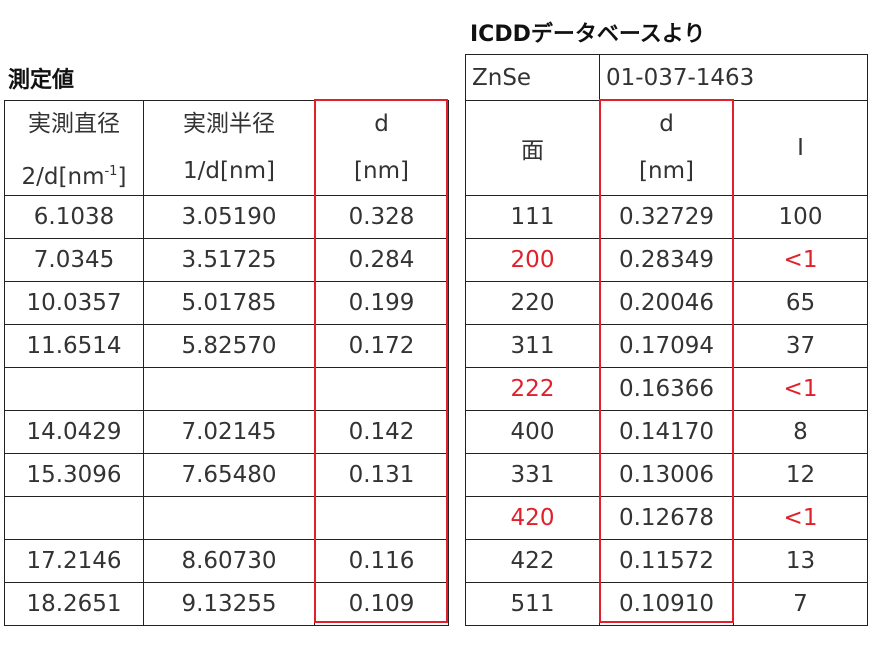 The height and width of the screenshot is (650, 885). I want to click on reference-d-cell: 0.13006, so click(666, 475).